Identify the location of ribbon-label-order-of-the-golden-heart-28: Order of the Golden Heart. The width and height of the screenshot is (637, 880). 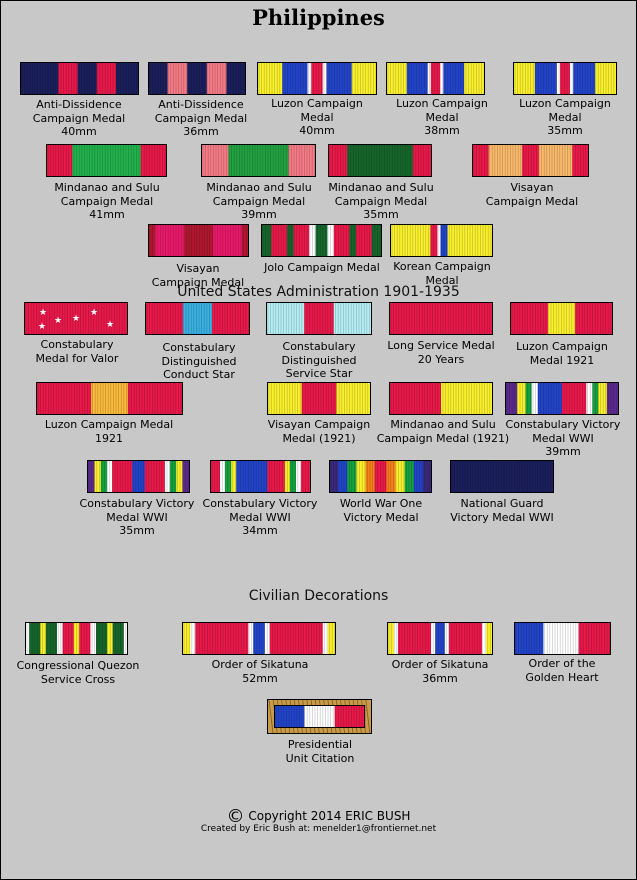
(562, 670).